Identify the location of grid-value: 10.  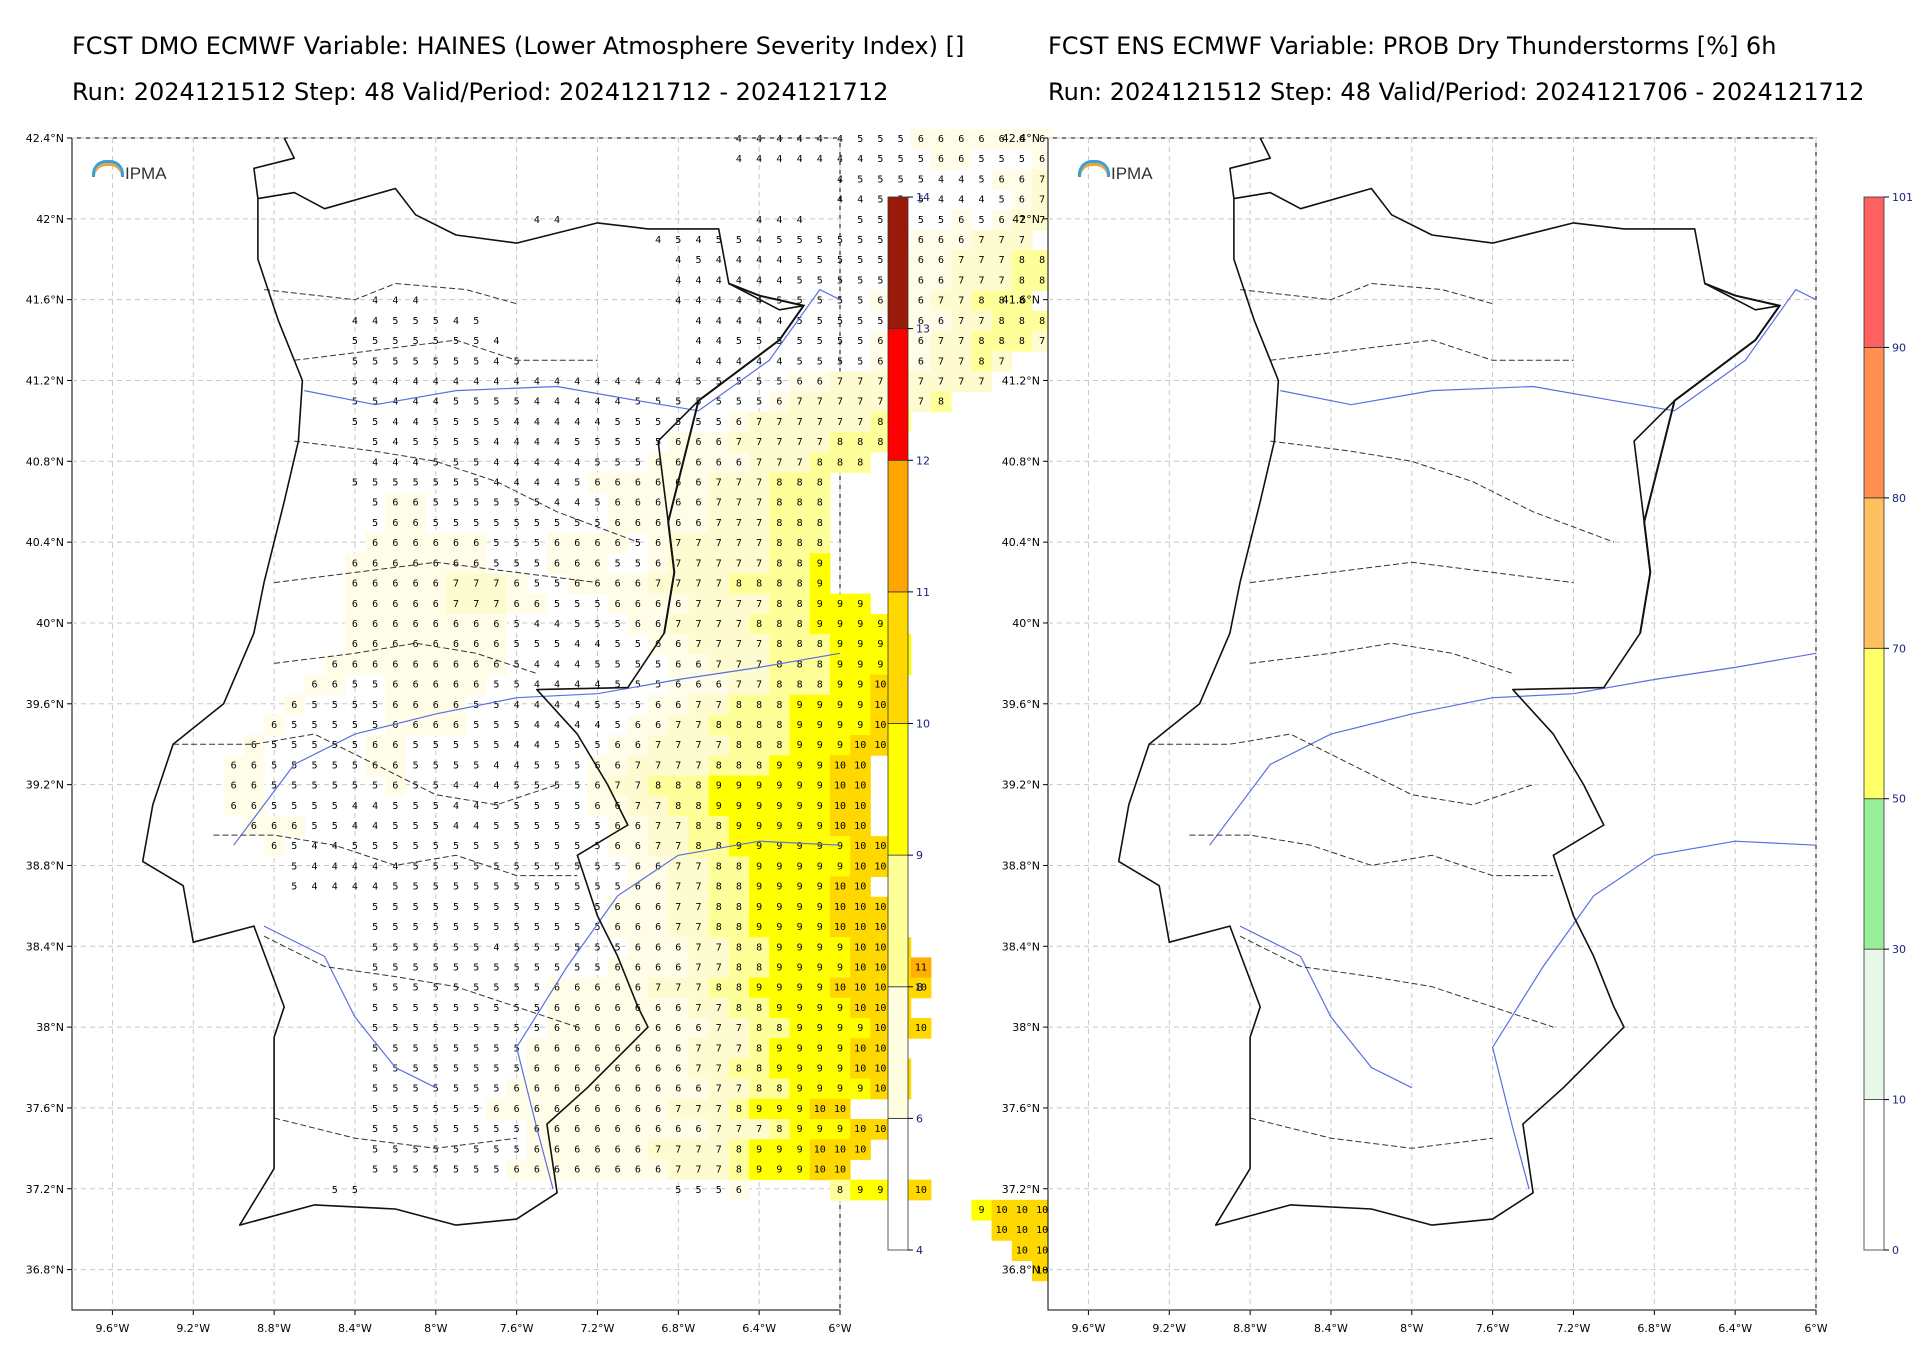
(860, 988).